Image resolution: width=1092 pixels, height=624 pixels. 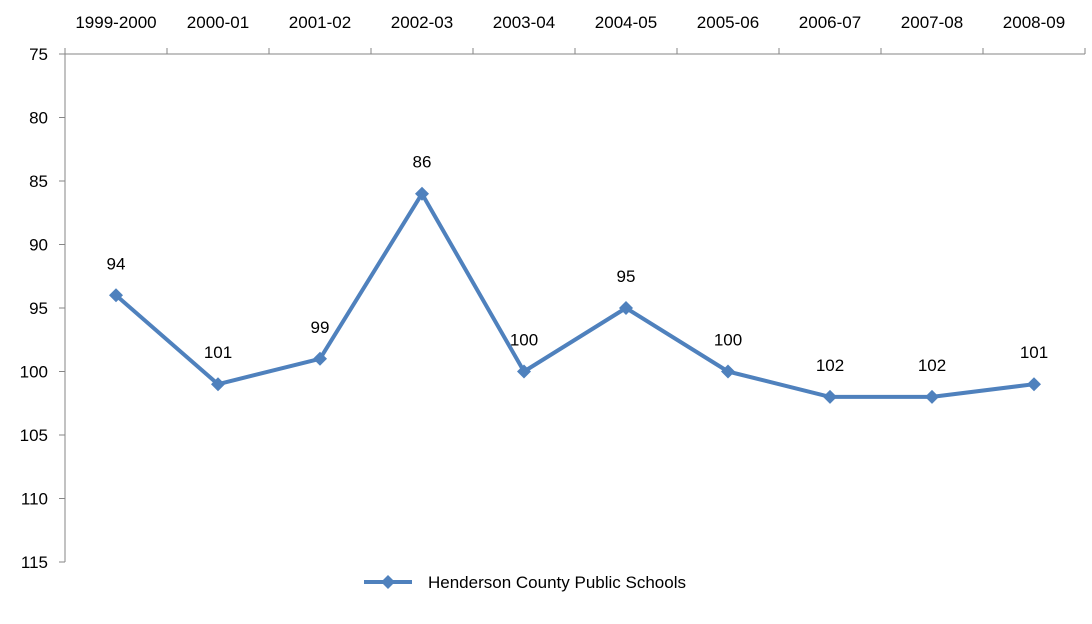 What do you see at coordinates (388, 582) in the screenshot?
I see `legend-diamond-marker` at bounding box center [388, 582].